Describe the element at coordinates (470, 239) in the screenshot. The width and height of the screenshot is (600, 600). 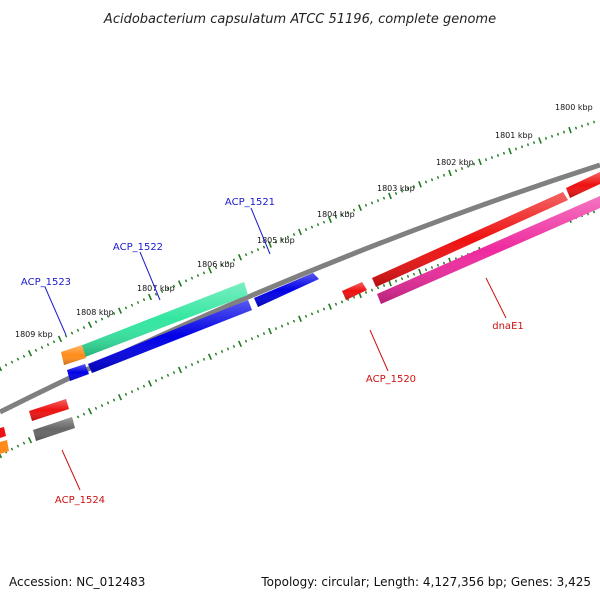
I see `gene-upper-red-arrow` at that location.